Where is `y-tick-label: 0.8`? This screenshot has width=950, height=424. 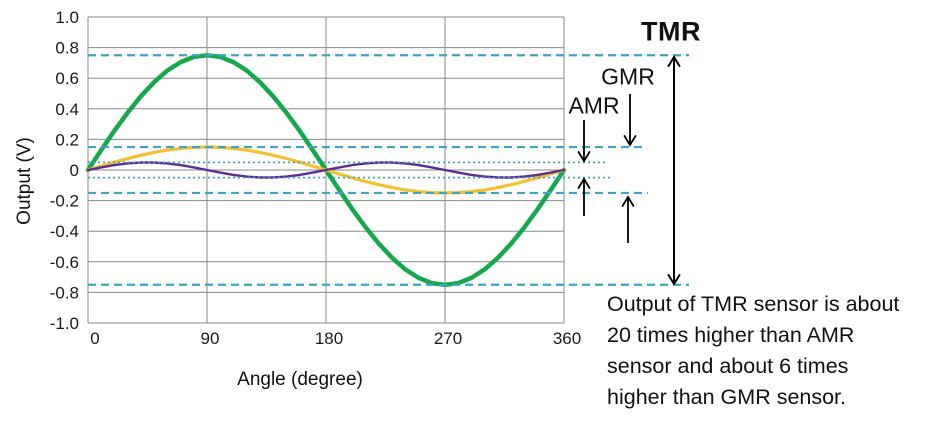
y-tick-label: 0.8 is located at coordinates (67, 48).